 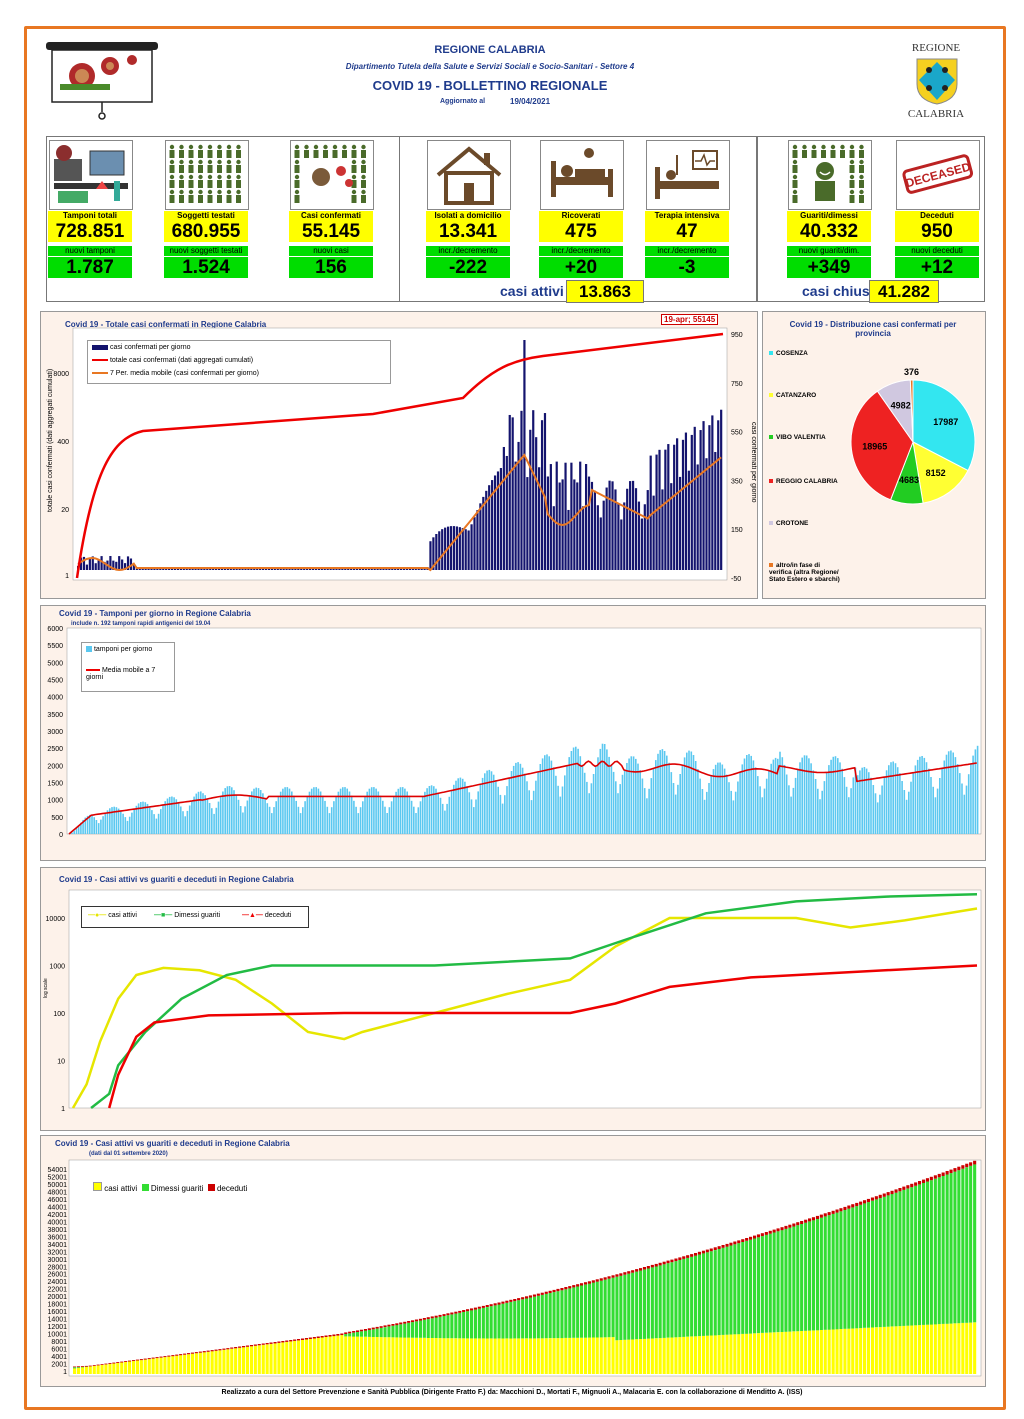 I want to click on pie-legend-item: CATANZARO, so click(x=806, y=395).